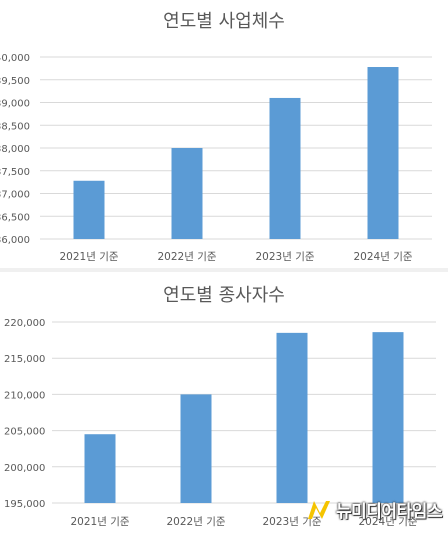 This screenshot has width=448, height=536. I want to click on y-tick-label: 210,000, so click(24, 395).